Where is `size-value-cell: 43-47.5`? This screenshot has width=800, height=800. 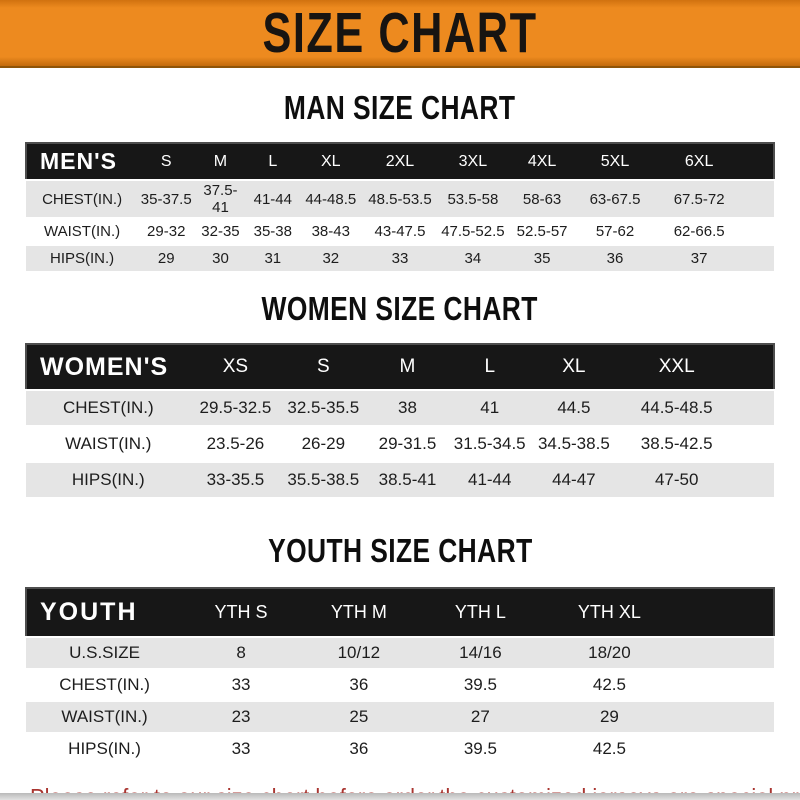
size-value-cell: 43-47.5 is located at coordinates (400, 232).